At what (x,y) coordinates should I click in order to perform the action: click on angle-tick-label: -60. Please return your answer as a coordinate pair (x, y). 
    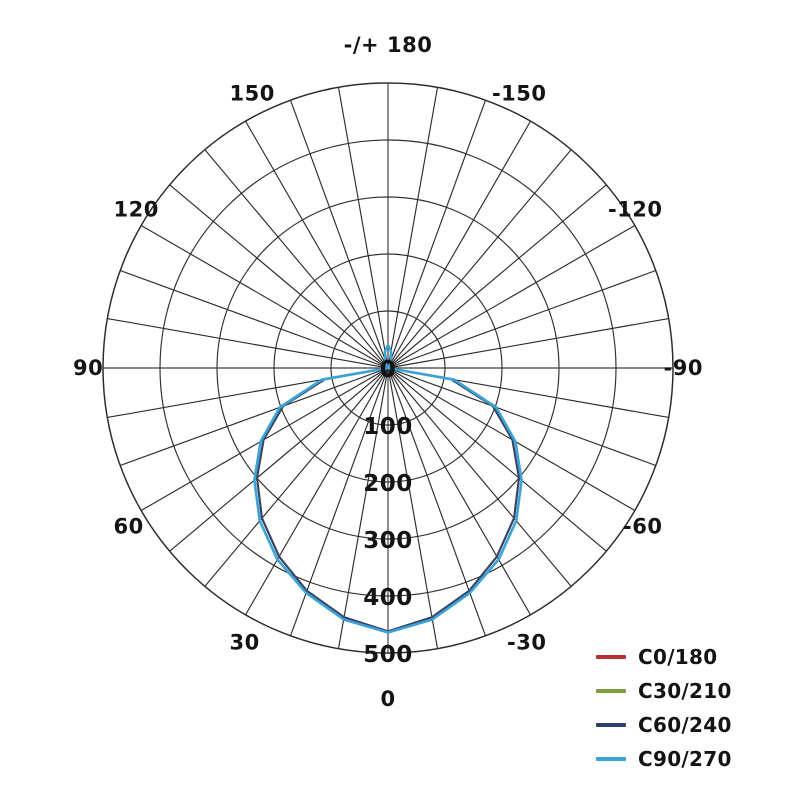
    Looking at the image, I should click on (642, 527).